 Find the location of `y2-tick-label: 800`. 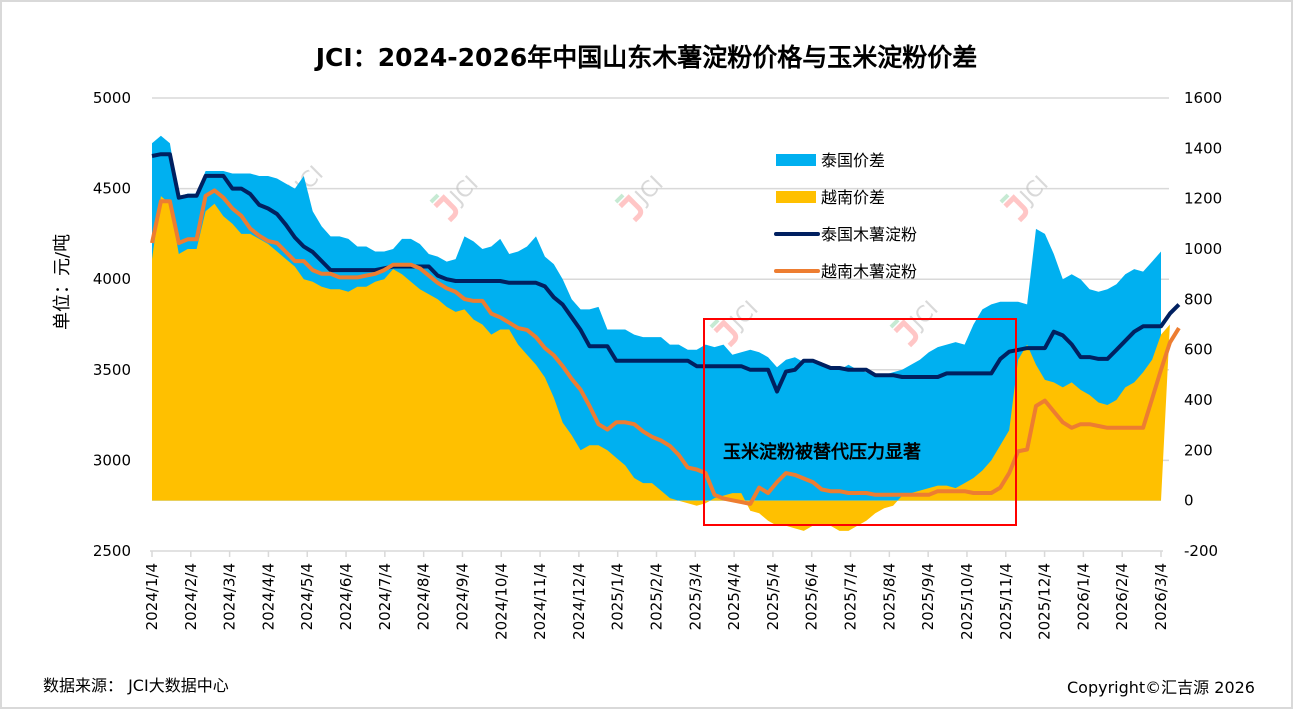

y2-tick-label: 800 is located at coordinates (1198, 299).